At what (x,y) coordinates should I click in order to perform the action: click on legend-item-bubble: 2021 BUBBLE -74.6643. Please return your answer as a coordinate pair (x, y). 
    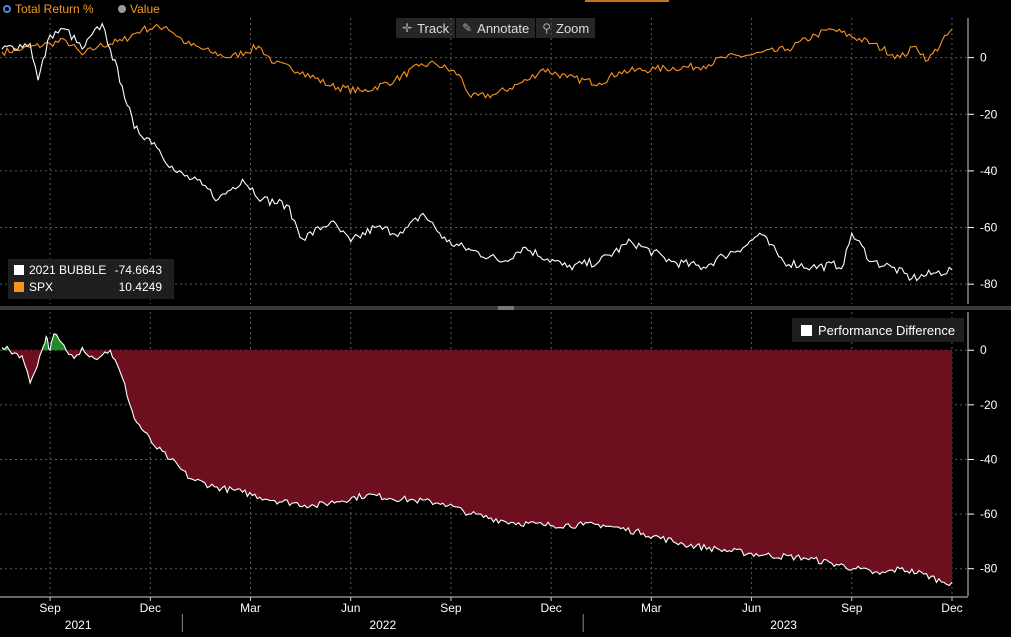
    Looking at the image, I should click on (91, 270).